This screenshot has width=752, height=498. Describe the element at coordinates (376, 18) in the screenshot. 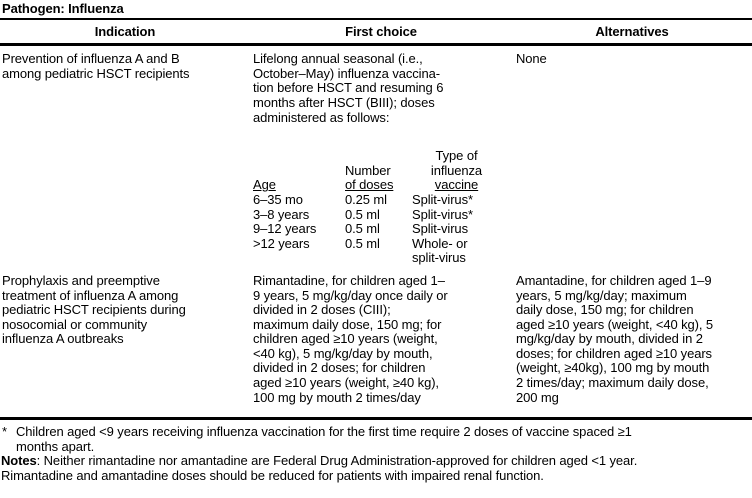

I see `title-rule` at that location.